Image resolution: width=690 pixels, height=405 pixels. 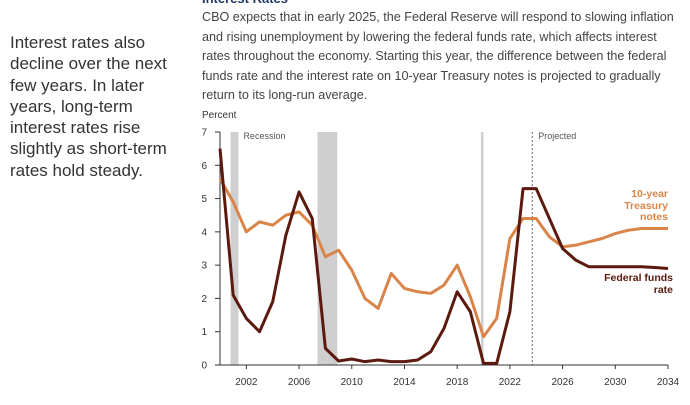 I want to click on x-tick-label: 2014, so click(x=404, y=382).